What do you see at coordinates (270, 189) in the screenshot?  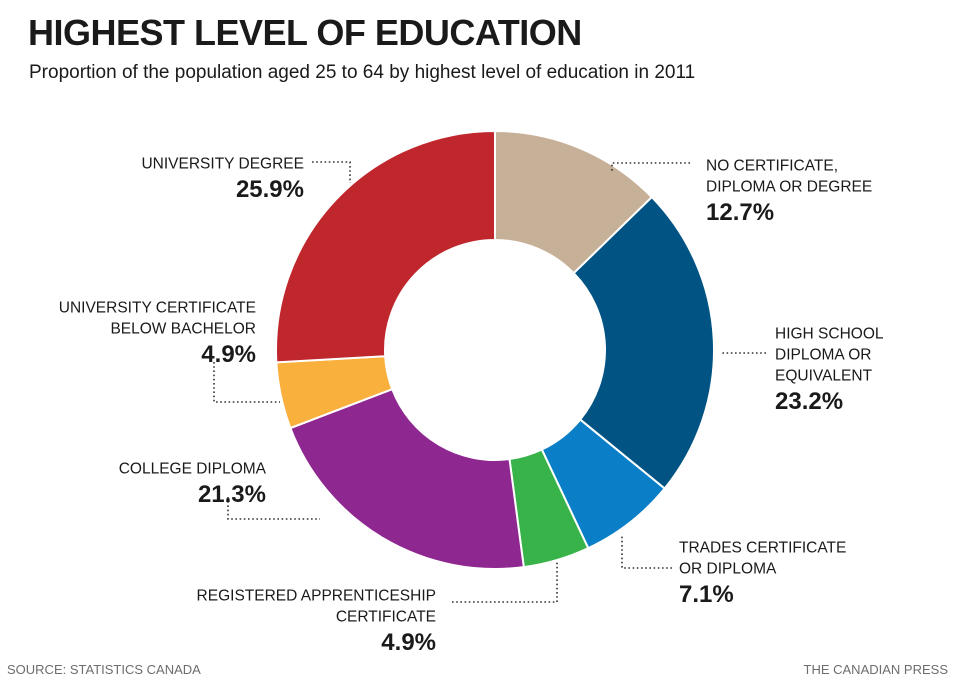 I see `slice-value-7: 25.9%` at bounding box center [270, 189].